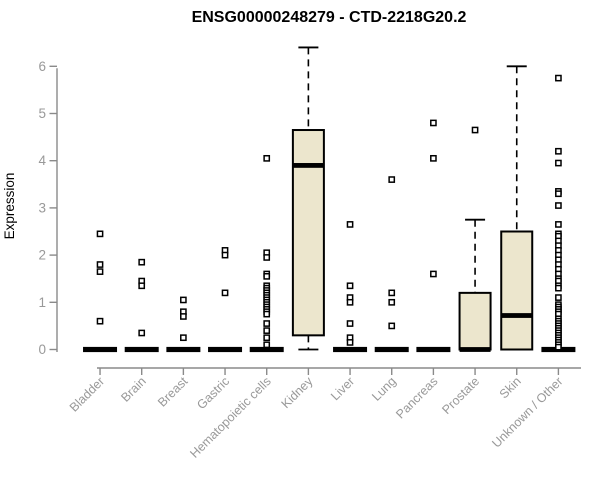  I want to click on x-category-label: Bladder, so click(87, 394).